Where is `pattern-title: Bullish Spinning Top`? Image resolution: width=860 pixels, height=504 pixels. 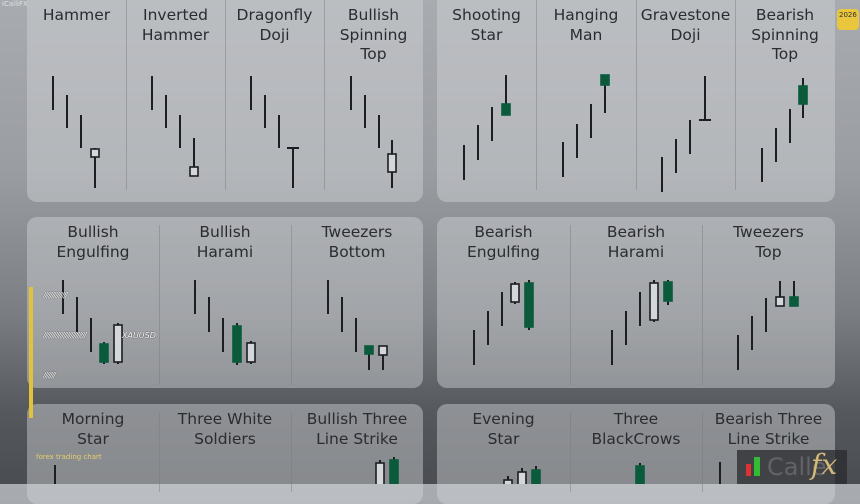 pattern-title: Bullish Spinning Top is located at coordinates (373, 34).